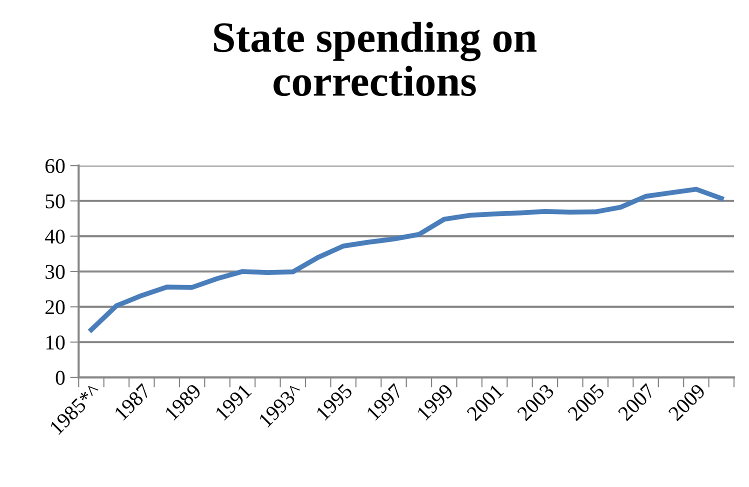 The width and height of the screenshot is (749, 487). Describe the element at coordinates (55, 237) in the screenshot. I see `y-tick-label: 40` at that location.